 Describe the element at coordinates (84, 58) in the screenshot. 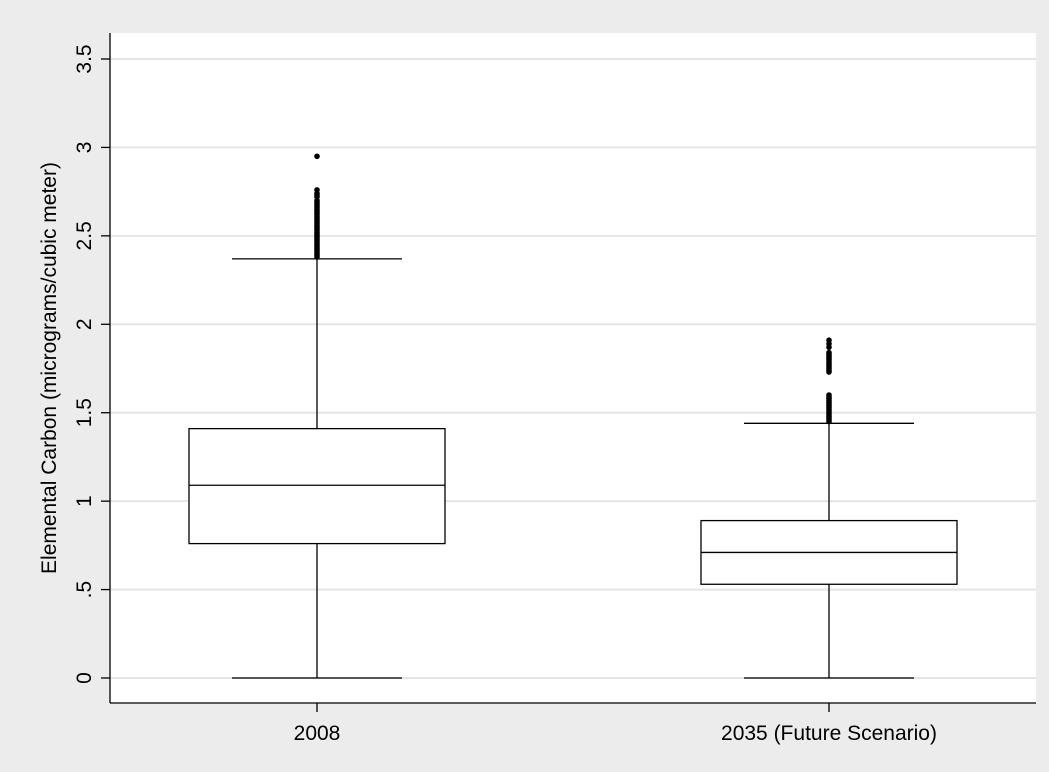

I see `y-tick-label: 3.5` at that location.